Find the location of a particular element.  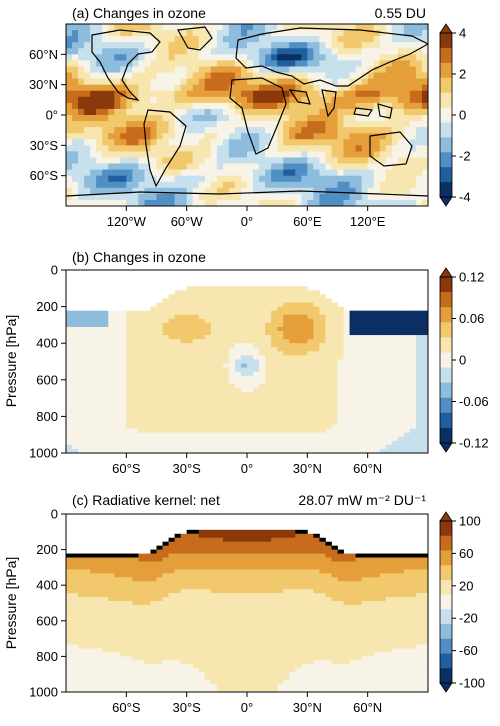

x-tick-label: 60°E is located at coordinates (307, 221).